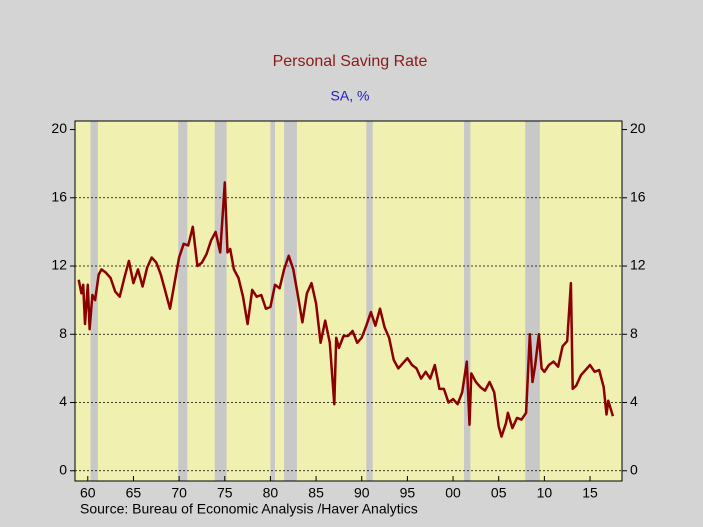  Describe the element at coordinates (590, 493) in the screenshot. I see `x-tick-label: 15` at that location.